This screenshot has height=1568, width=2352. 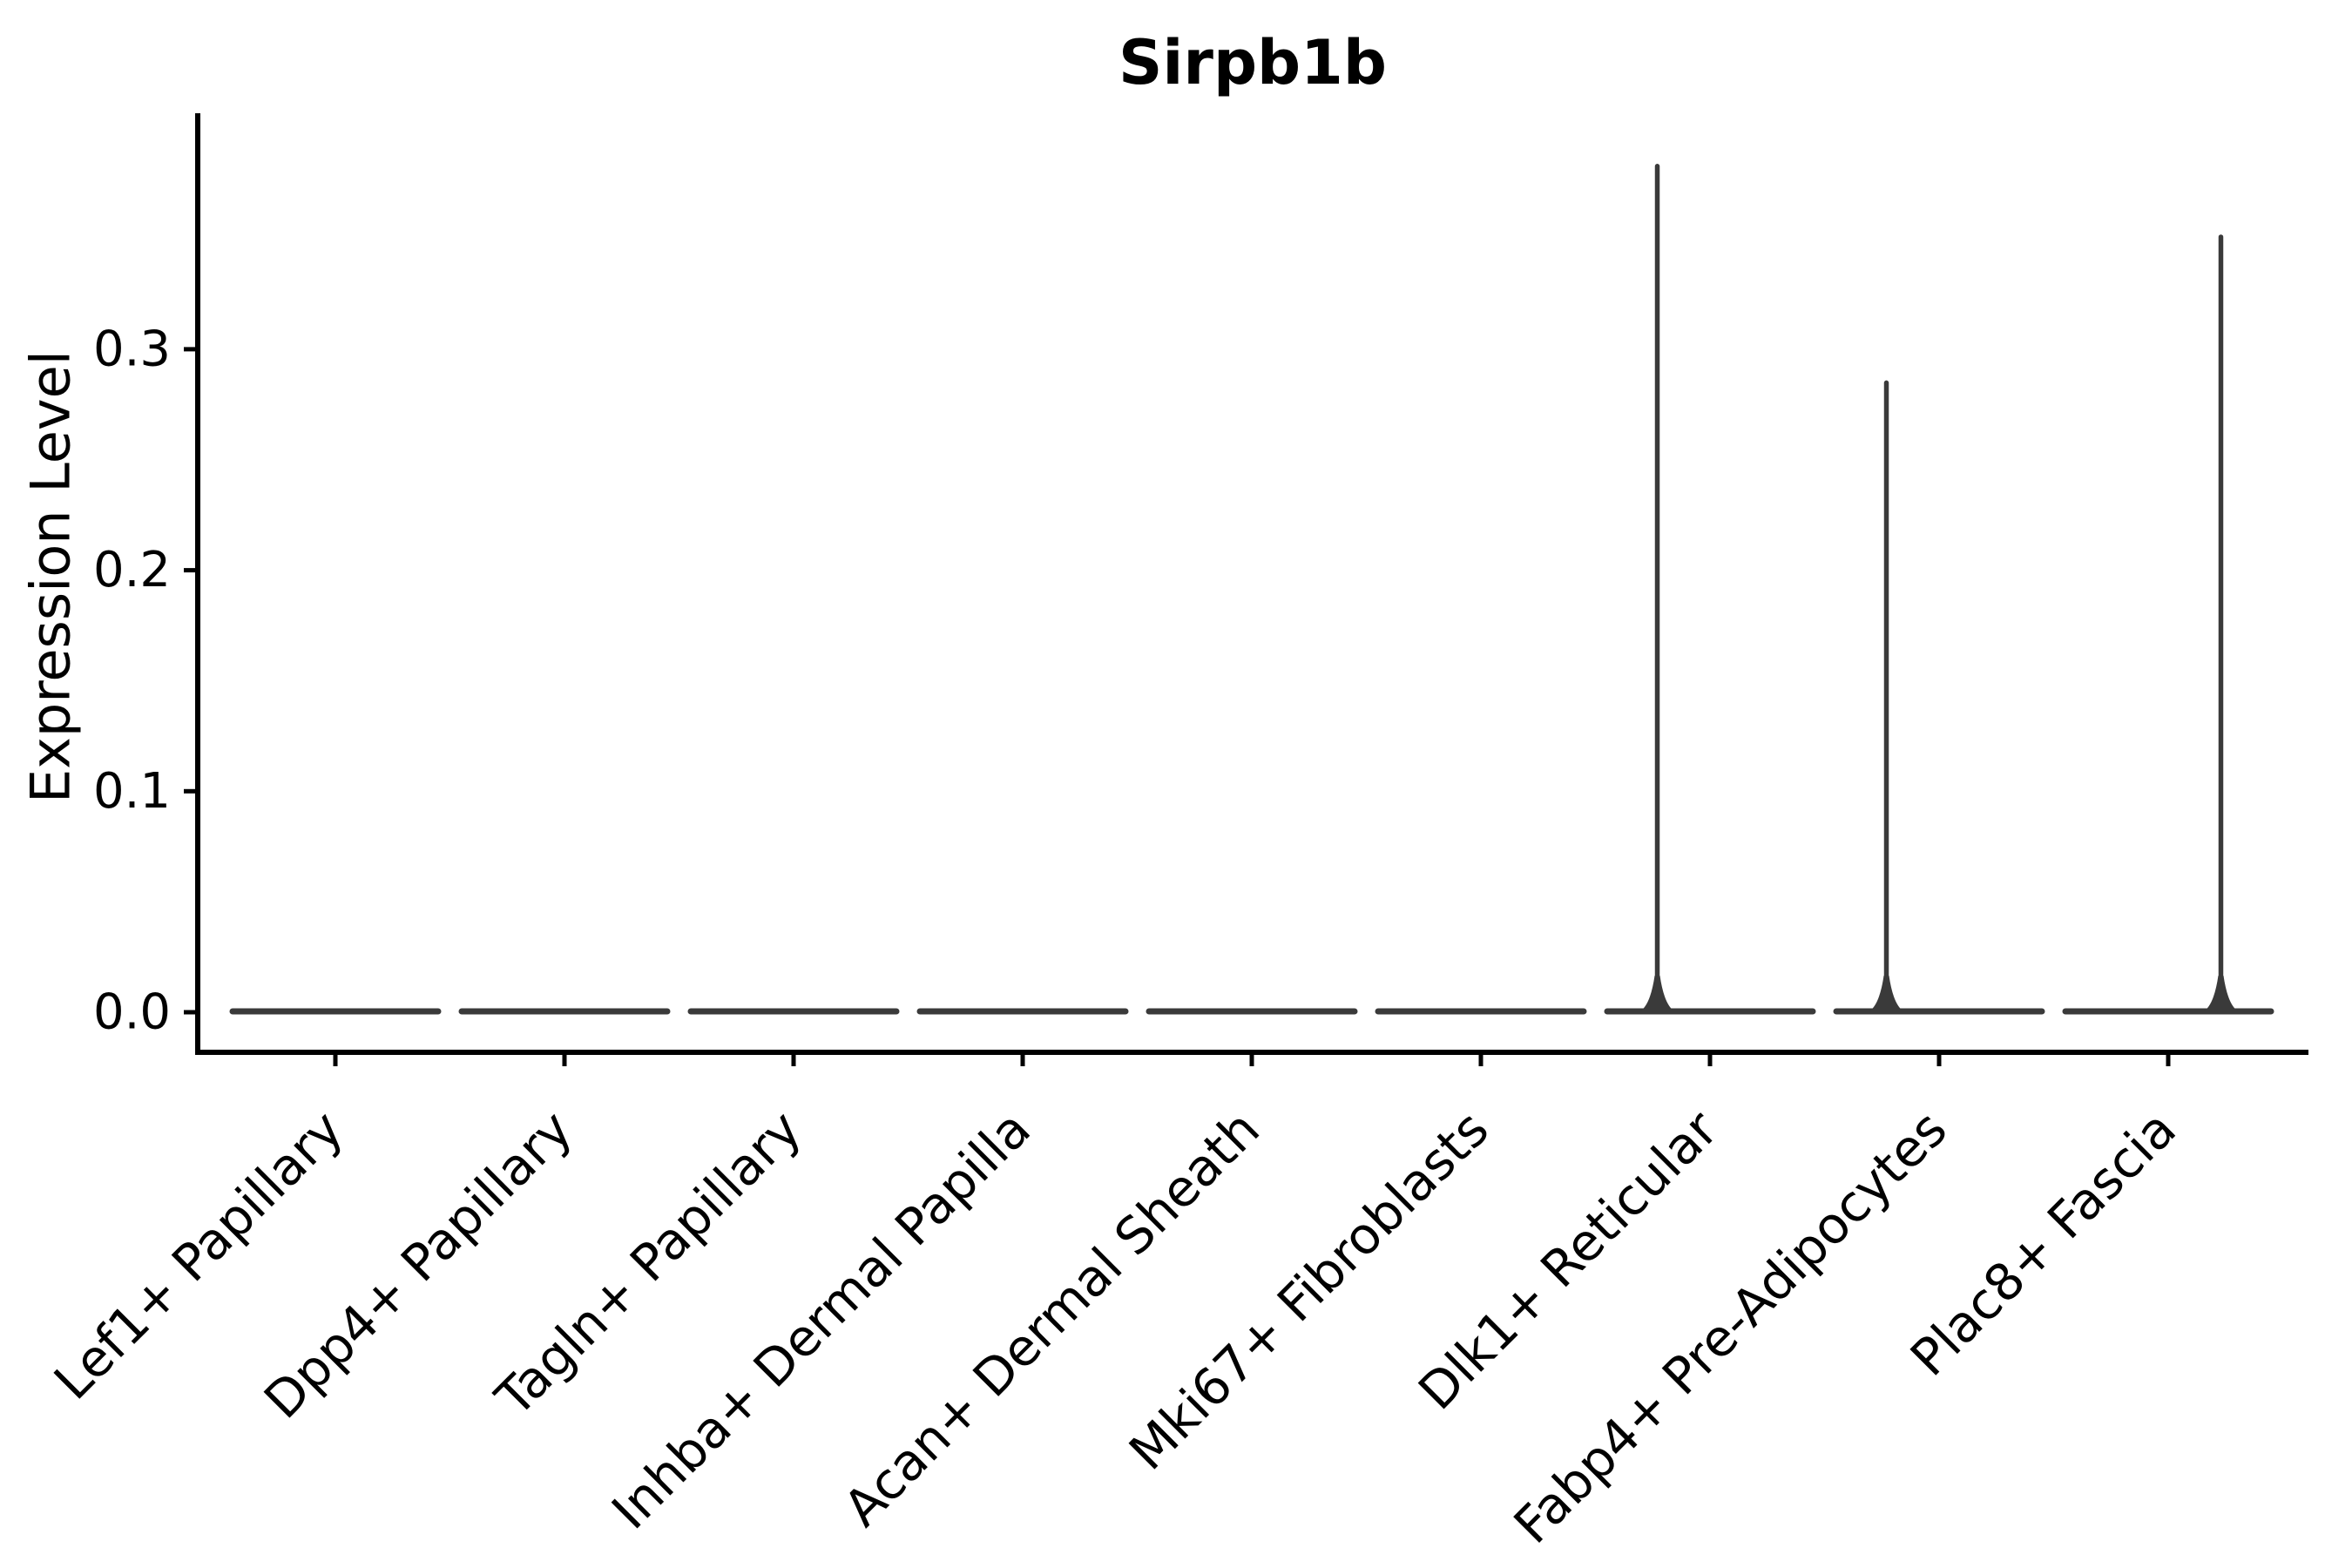 I want to click on x-tick-label: Fabp4+ Pre-Adipocytes, so click(x=1730, y=1327).